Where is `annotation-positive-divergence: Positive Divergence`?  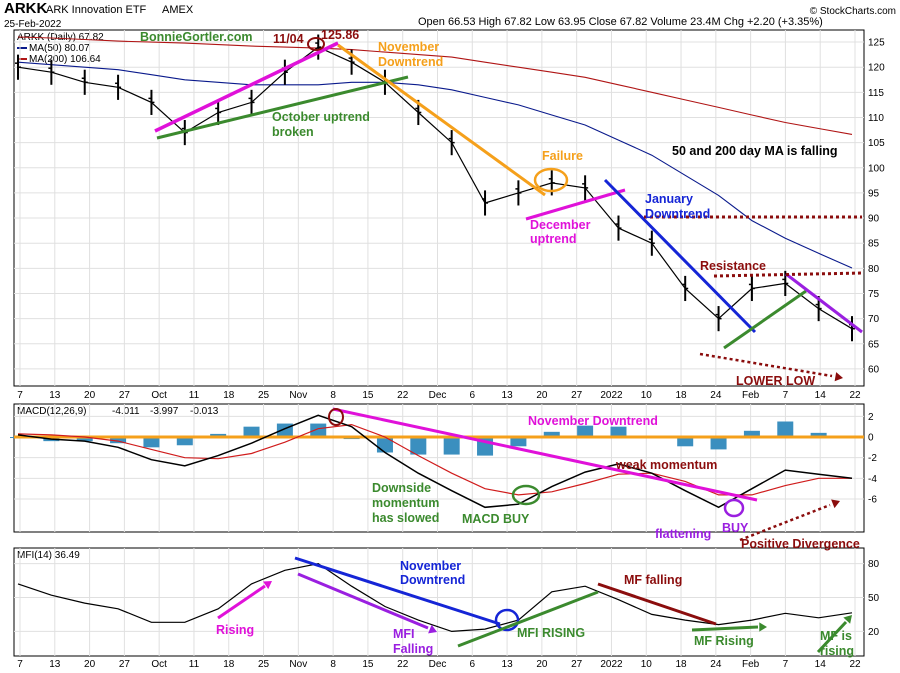 annotation-positive-divergence: Positive Divergence is located at coordinates (800, 544).